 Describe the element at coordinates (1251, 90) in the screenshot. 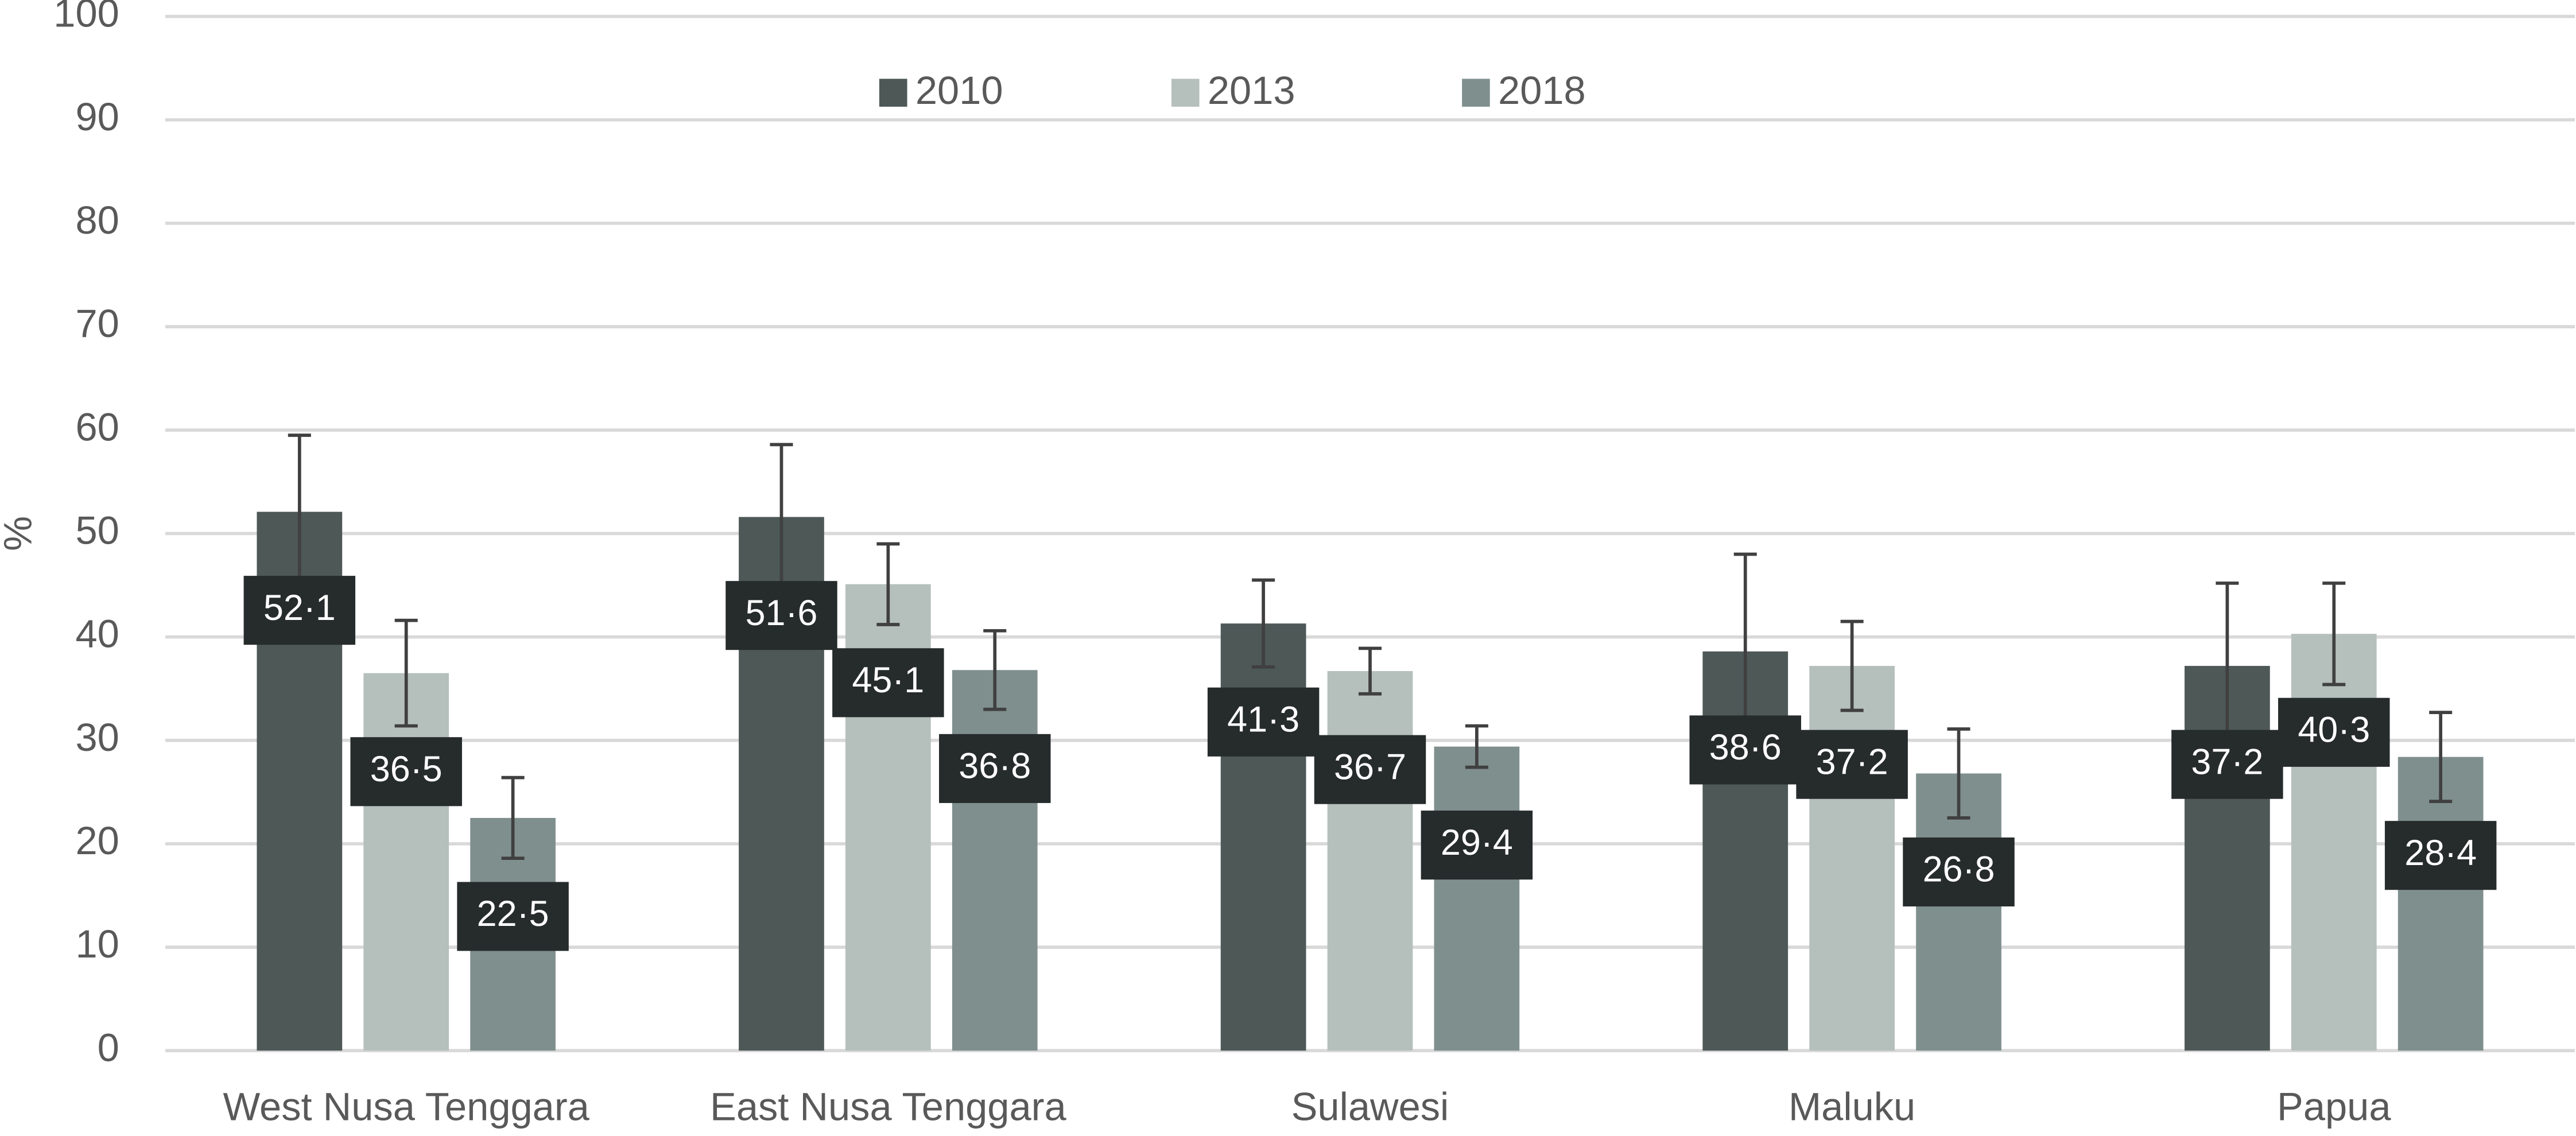

I see `legend-label: 2013` at that location.